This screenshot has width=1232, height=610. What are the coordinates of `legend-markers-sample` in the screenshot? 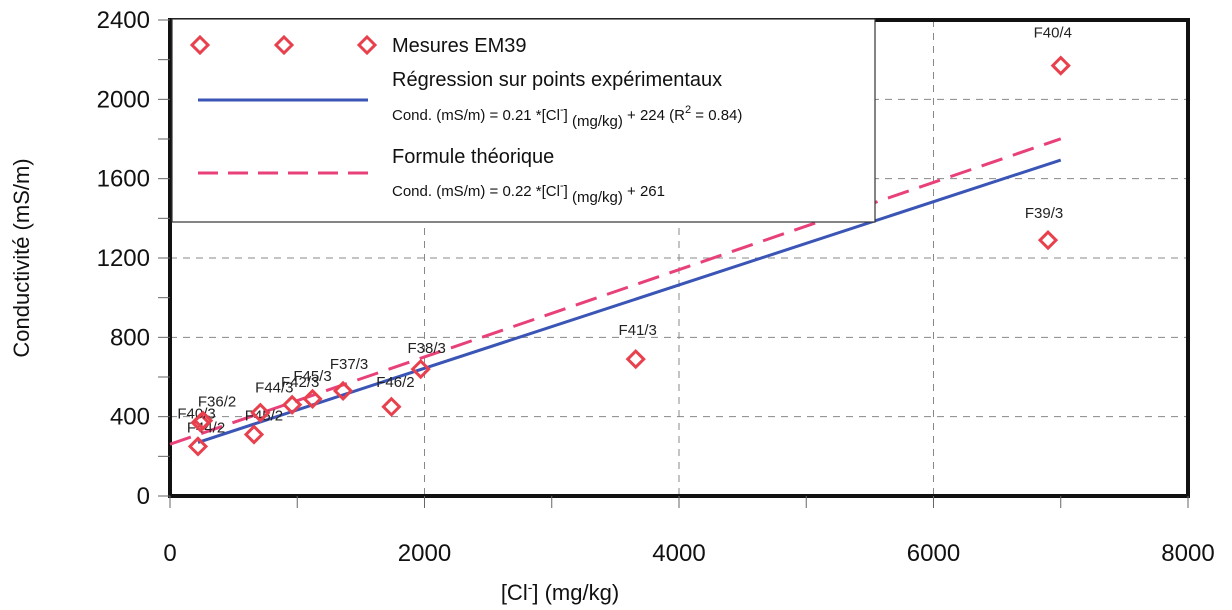 It's located at (283, 45).